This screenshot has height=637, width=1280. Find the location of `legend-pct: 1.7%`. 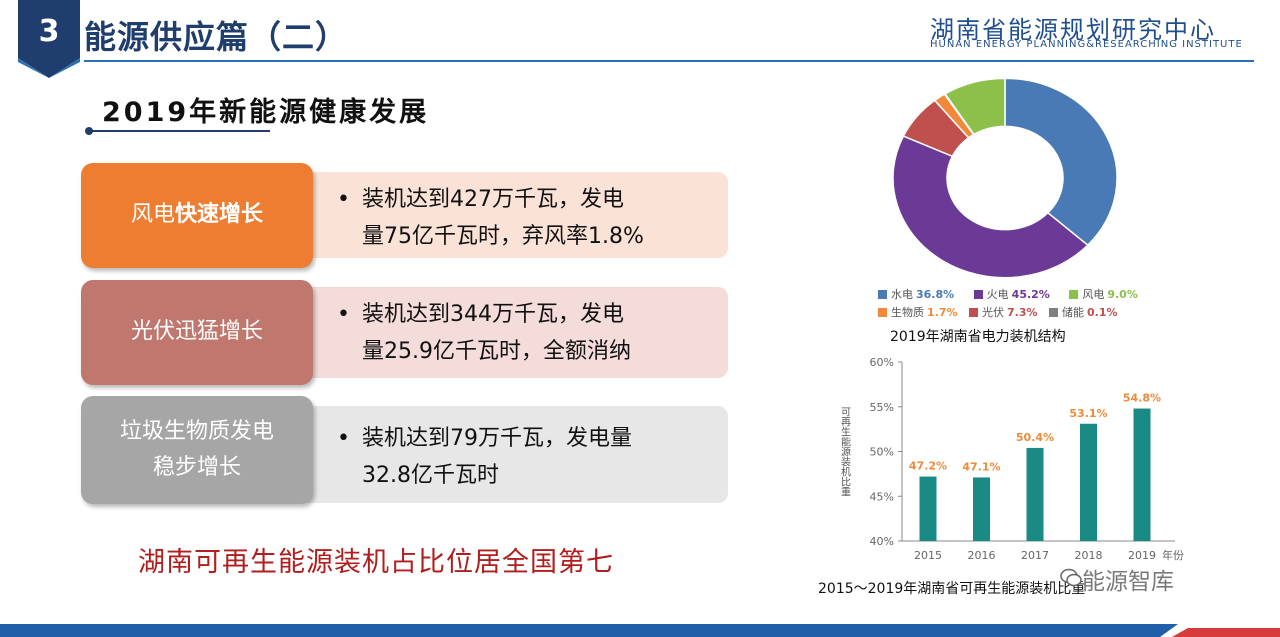

legend-pct: 1.7% is located at coordinates (942, 312).